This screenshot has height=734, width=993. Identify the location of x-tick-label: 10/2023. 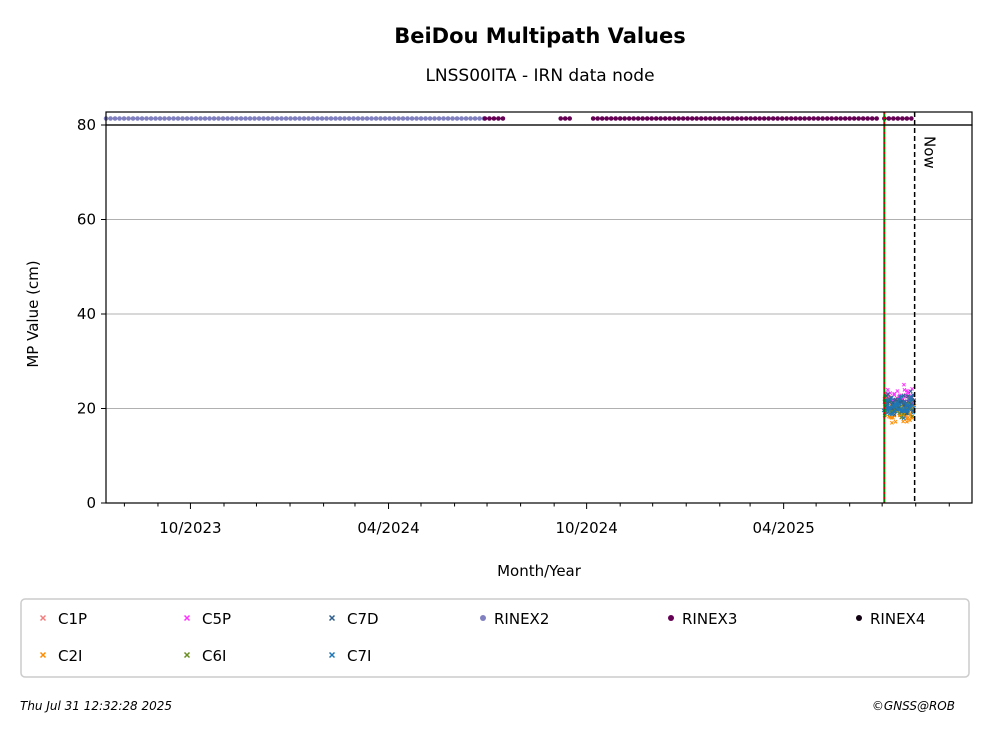
(190, 528).